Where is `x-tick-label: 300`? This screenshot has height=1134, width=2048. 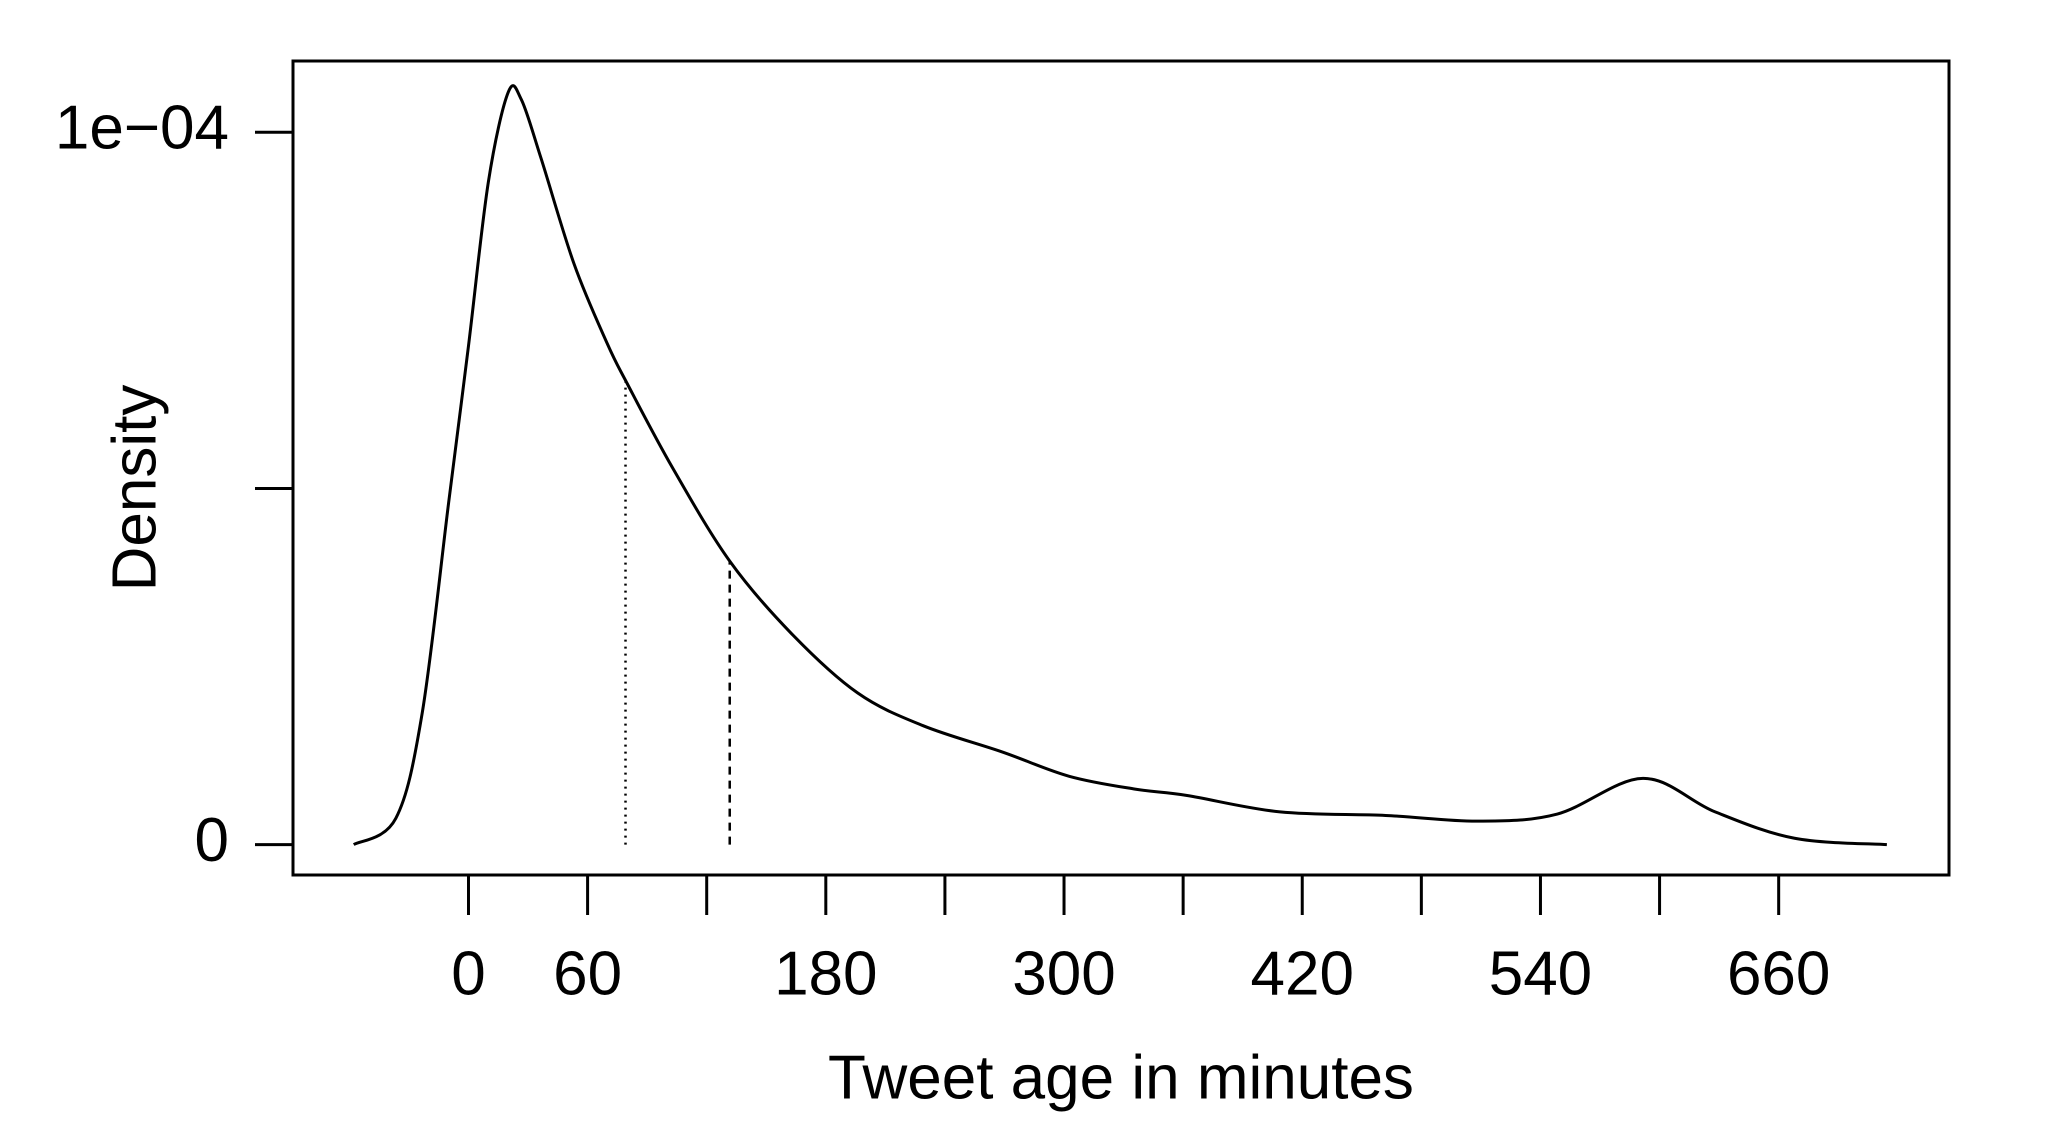 x-tick-label: 300 is located at coordinates (1063, 973).